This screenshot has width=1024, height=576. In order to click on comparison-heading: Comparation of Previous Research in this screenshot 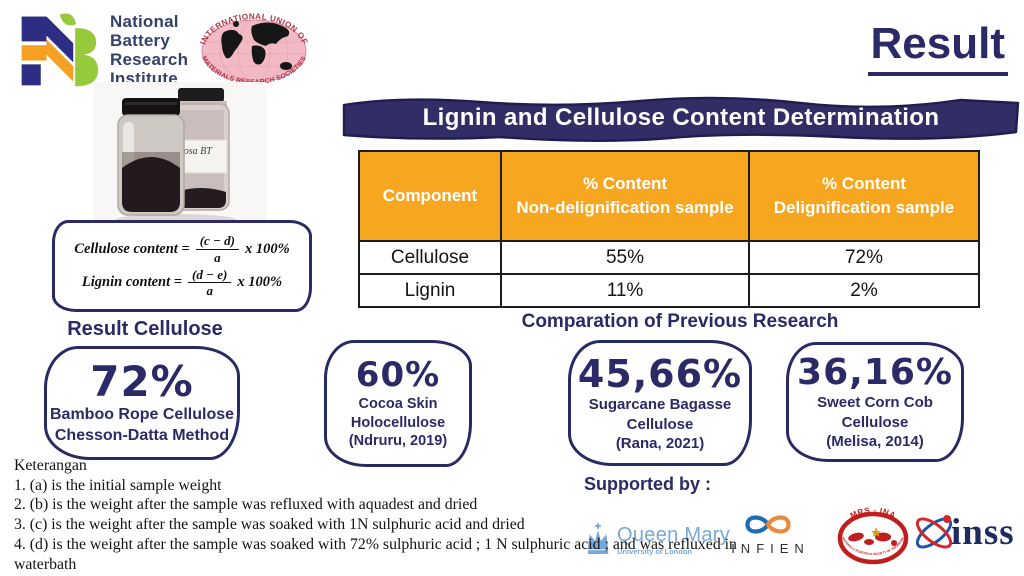, I will do `click(680, 321)`.